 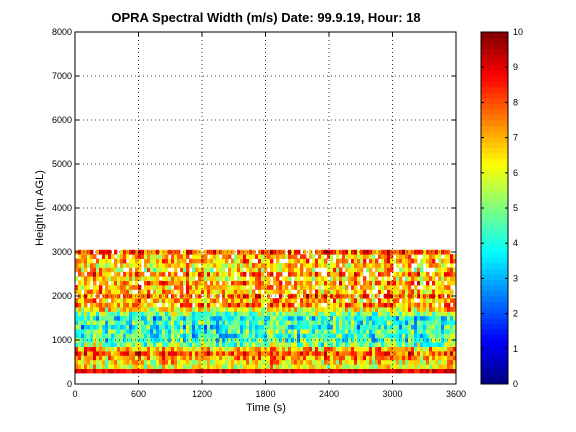 What do you see at coordinates (392, 394) in the screenshot?
I see `x-tick-label: 3000` at bounding box center [392, 394].